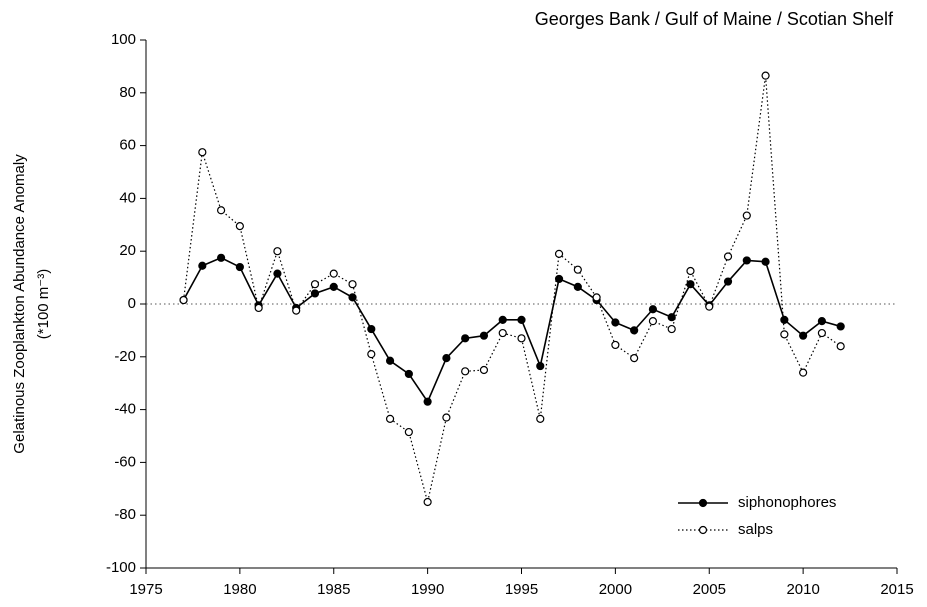 This screenshot has width=927, height=607. Describe the element at coordinates (709, 589) in the screenshot. I see `x-tick-label: 2005` at that location.